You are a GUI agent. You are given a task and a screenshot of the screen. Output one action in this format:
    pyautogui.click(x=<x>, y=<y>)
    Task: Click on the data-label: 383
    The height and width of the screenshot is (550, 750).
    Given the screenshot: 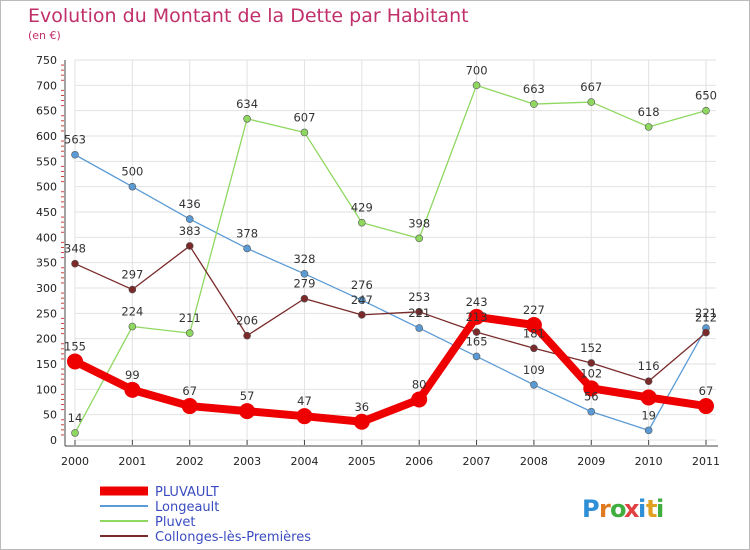 What is the action you would take?
    pyautogui.click(x=190, y=231)
    